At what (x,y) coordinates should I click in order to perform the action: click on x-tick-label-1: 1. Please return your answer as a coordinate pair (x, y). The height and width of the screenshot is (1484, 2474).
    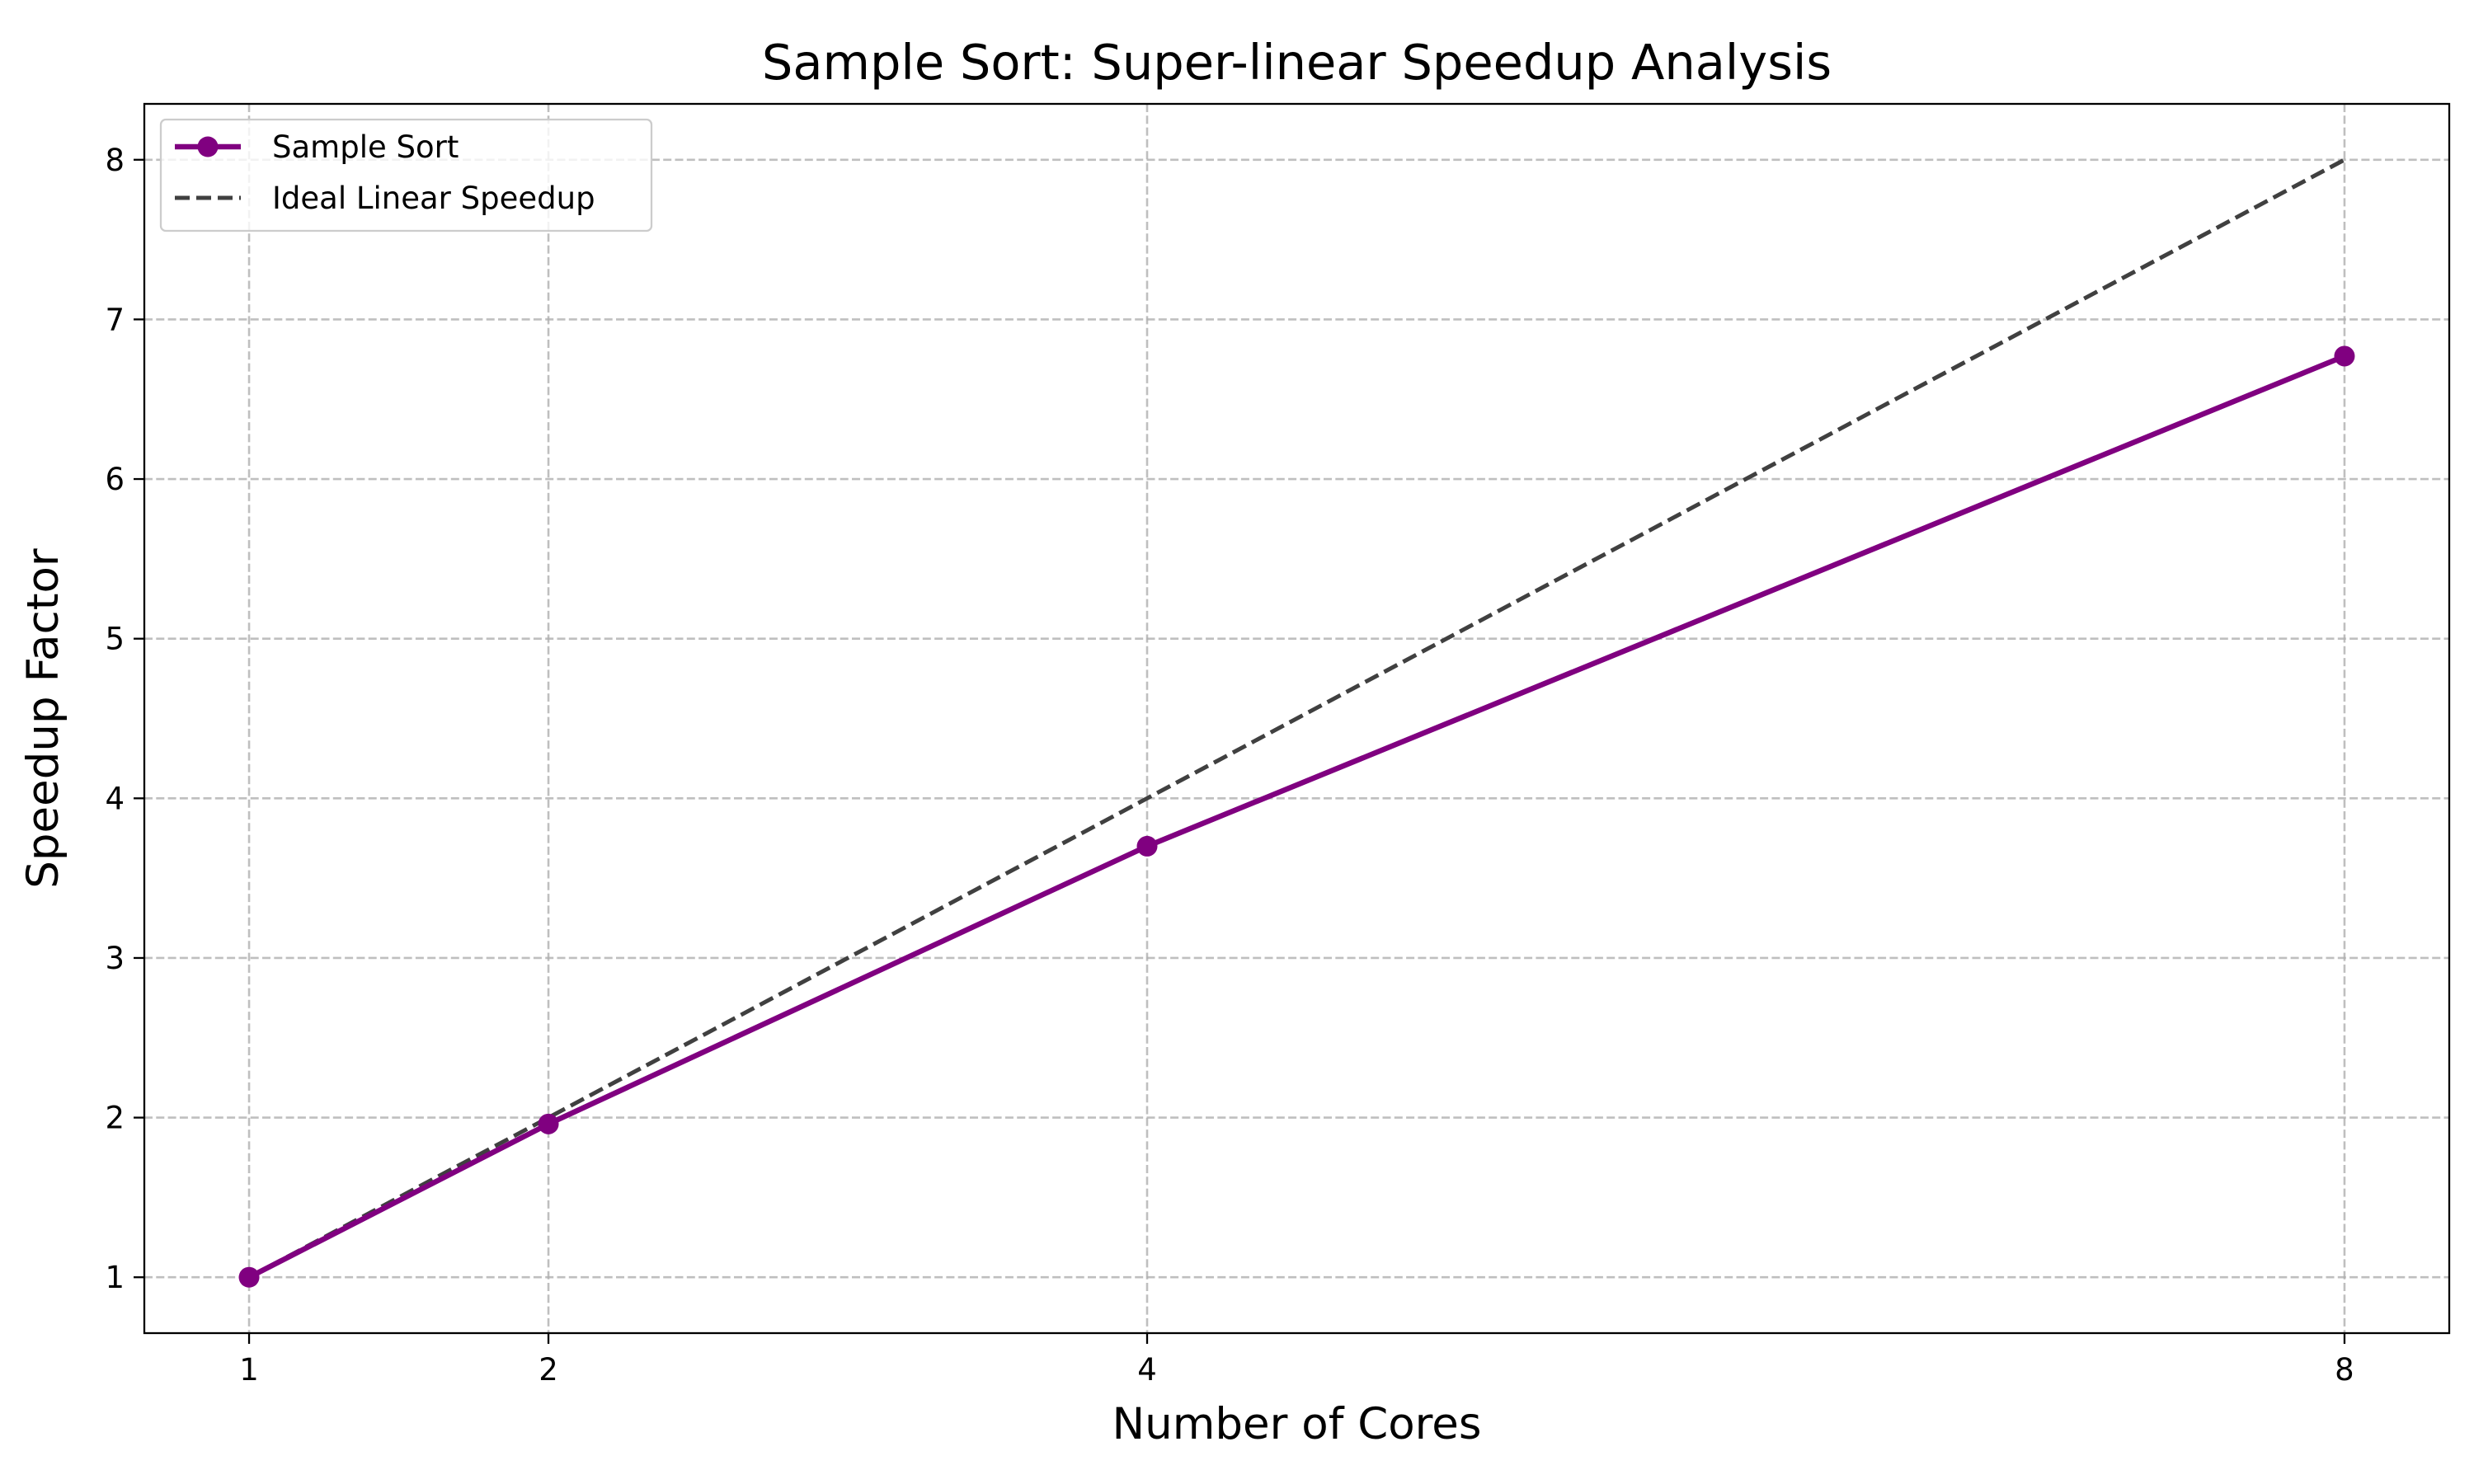
    Looking at the image, I should click on (249, 1370).